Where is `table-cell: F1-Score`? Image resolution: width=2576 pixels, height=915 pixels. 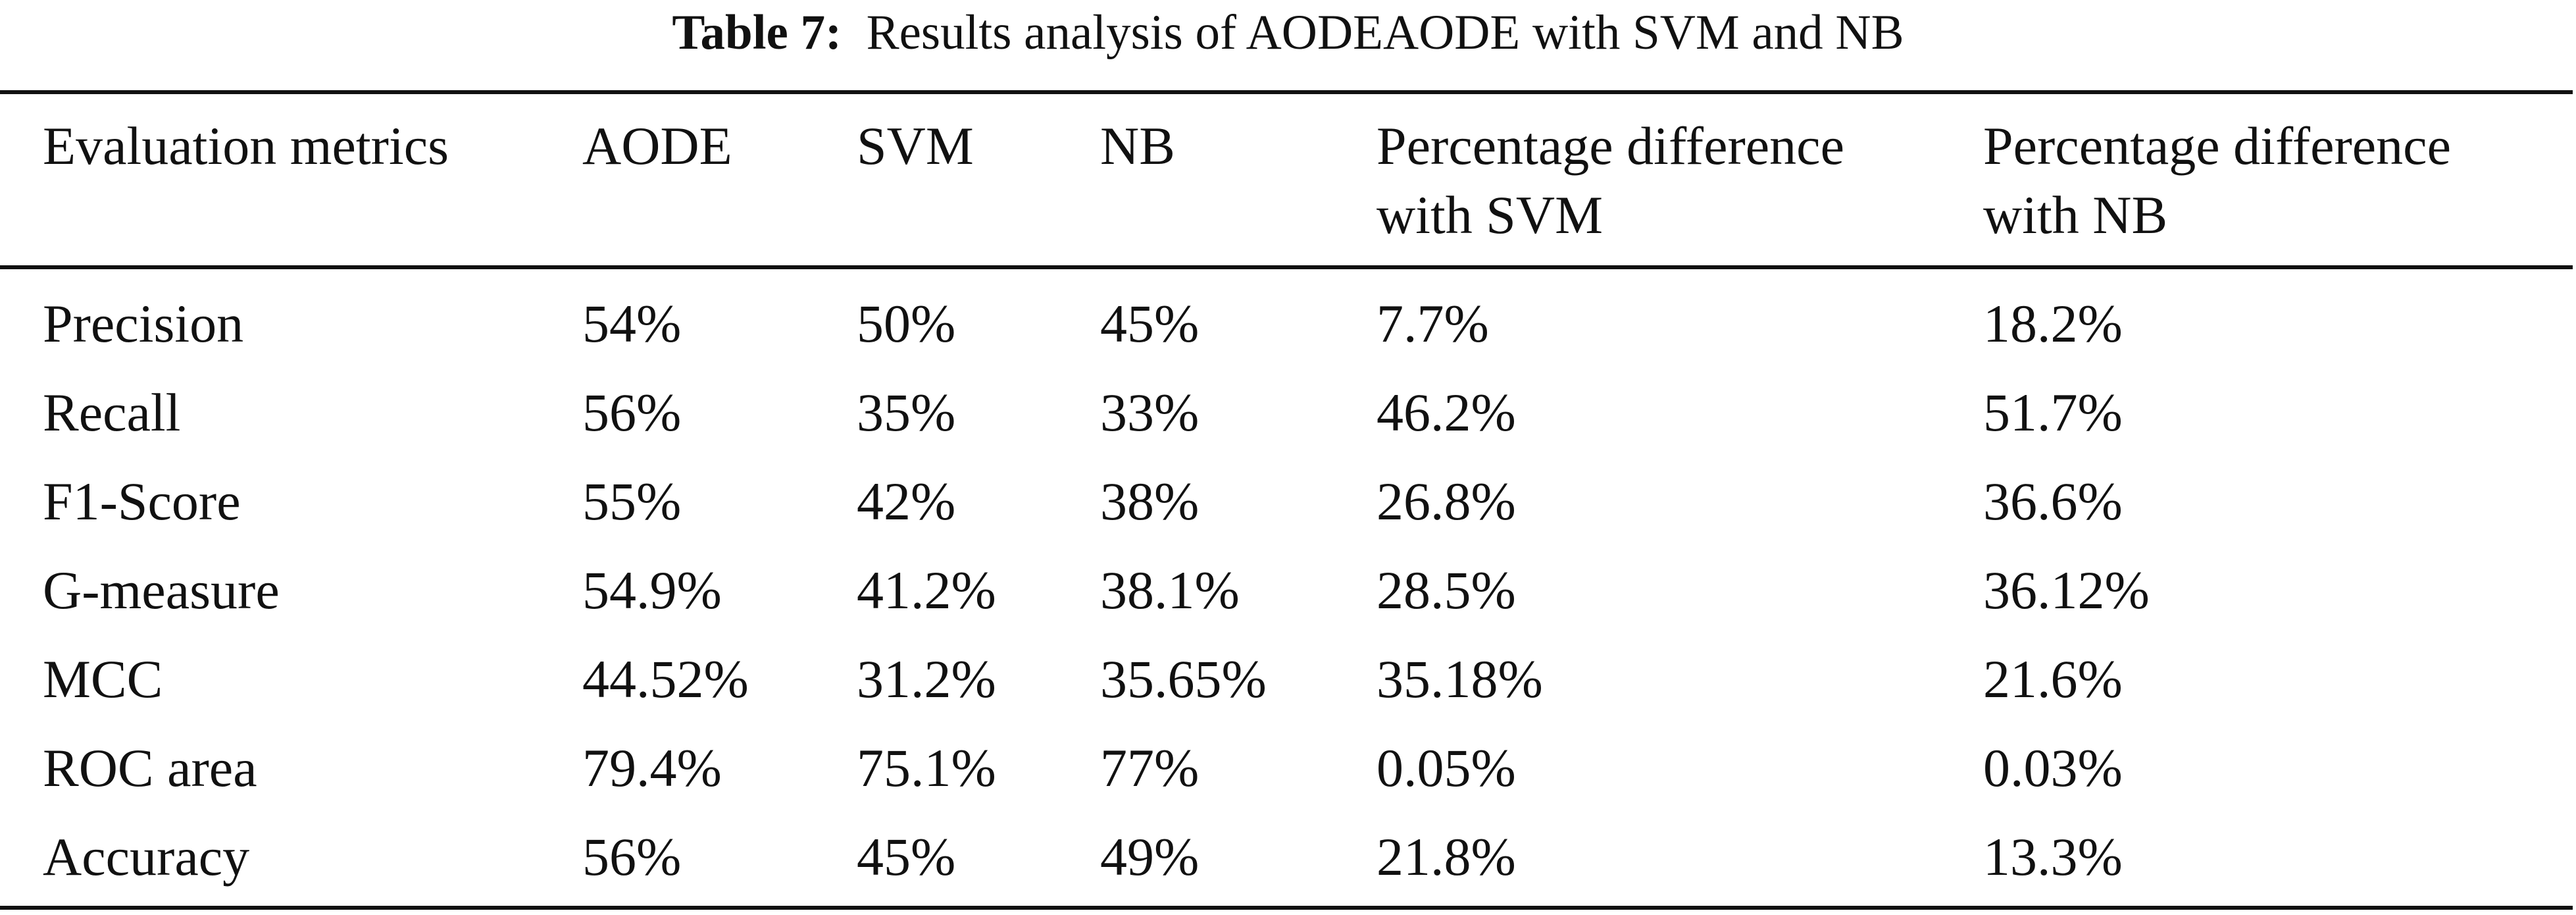
table-cell: F1-Score is located at coordinates (142, 501).